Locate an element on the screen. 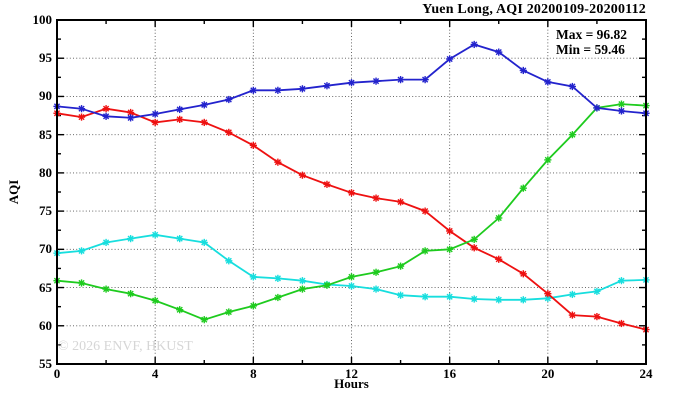  y-tick-label: 100 is located at coordinates (42, 19).